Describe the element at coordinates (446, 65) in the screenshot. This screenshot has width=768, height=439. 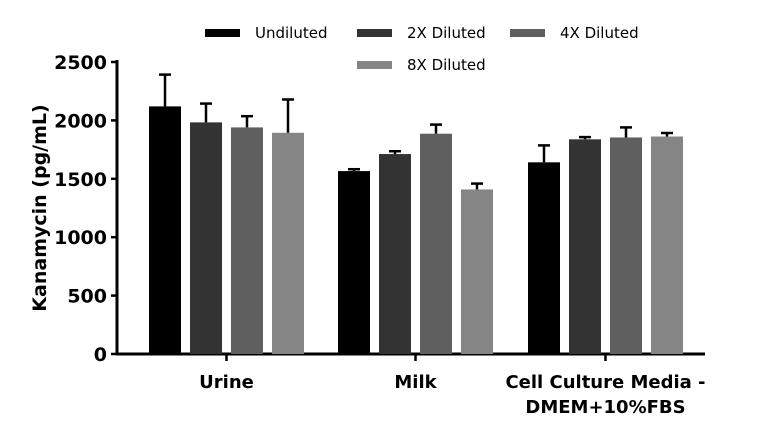
I see `legend-label: 8X Diluted` at that location.